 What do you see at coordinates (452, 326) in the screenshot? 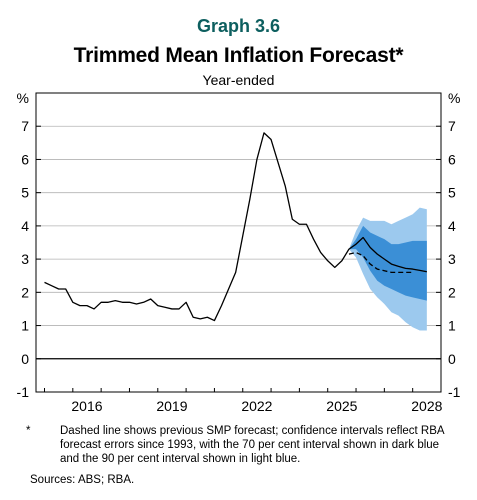
I see `y-tick-label-right: 1` at bounding box center [452, 326].